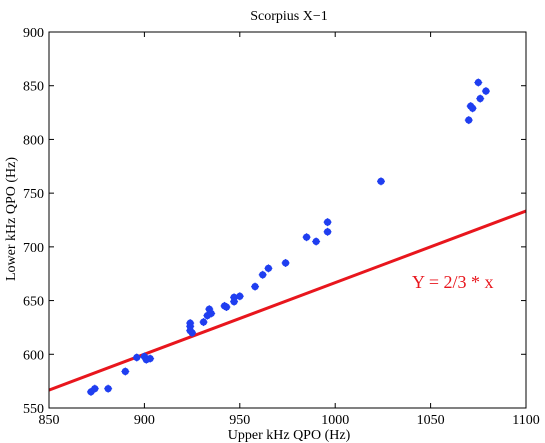 This screenshot has width=545, height=443. I want to click on x-tick-label: 1000, so click(335, 420).